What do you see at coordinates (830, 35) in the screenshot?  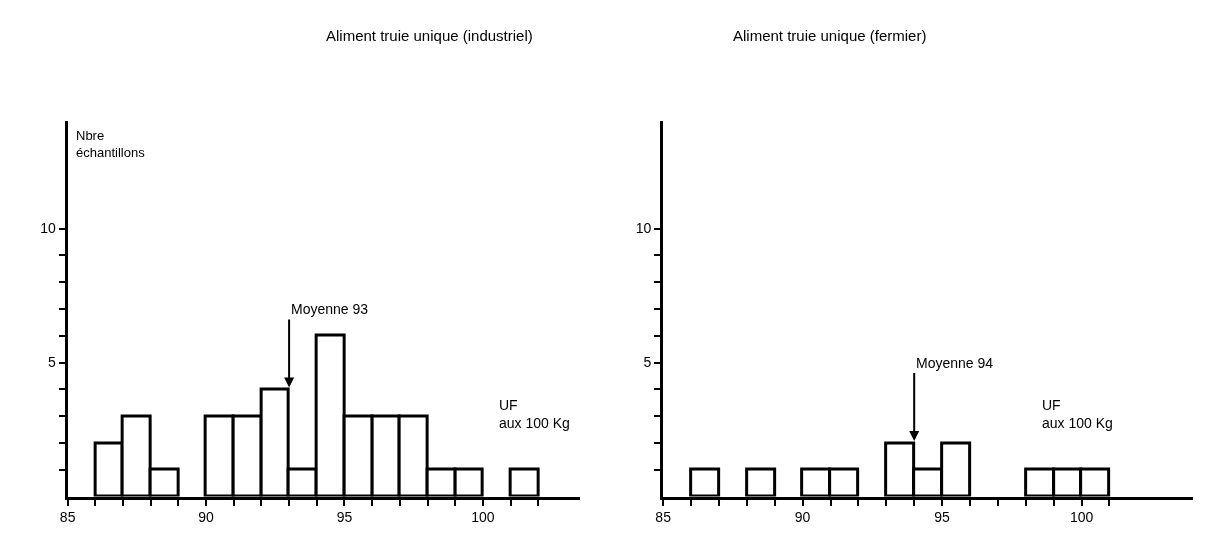 I see `chart-title: Aliment truie unique (fermier)` at bounding box center [830, 35].